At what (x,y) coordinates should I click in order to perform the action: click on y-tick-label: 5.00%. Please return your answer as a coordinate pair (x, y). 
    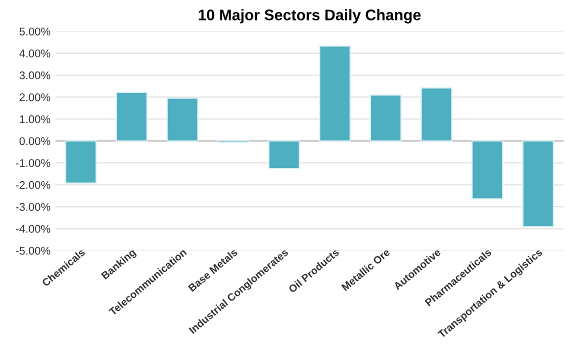
    Looking at the image, I should click on (35, 32).